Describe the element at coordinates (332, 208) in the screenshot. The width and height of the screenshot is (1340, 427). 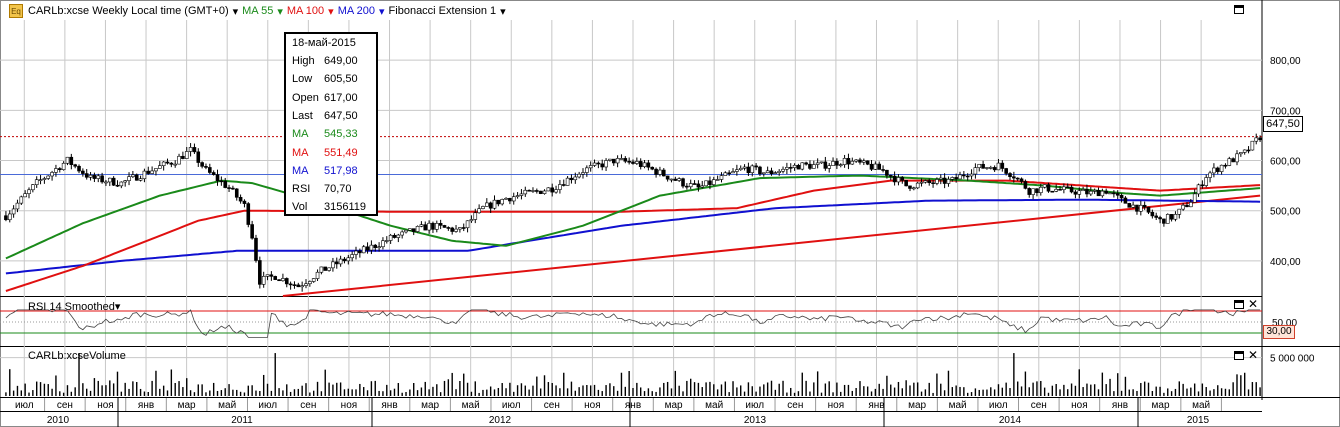
I see `tooltip-row: Vol 3156119` at that location.